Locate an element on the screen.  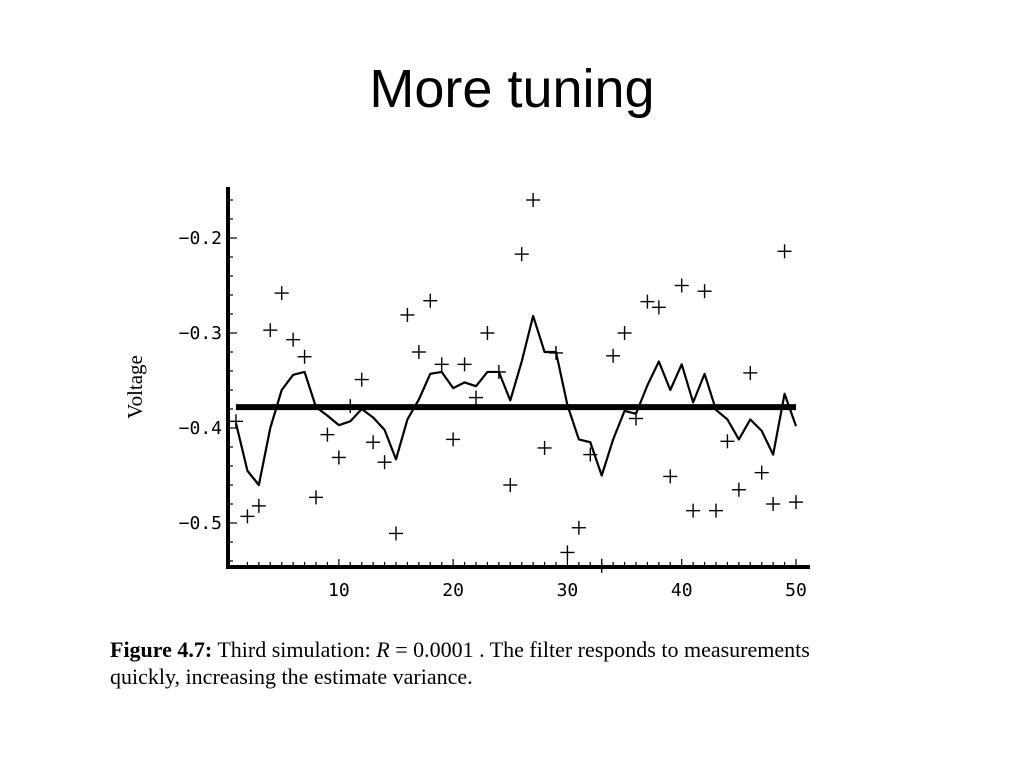
y-tick-label: −0.2 is located at coordinates (200, 238).